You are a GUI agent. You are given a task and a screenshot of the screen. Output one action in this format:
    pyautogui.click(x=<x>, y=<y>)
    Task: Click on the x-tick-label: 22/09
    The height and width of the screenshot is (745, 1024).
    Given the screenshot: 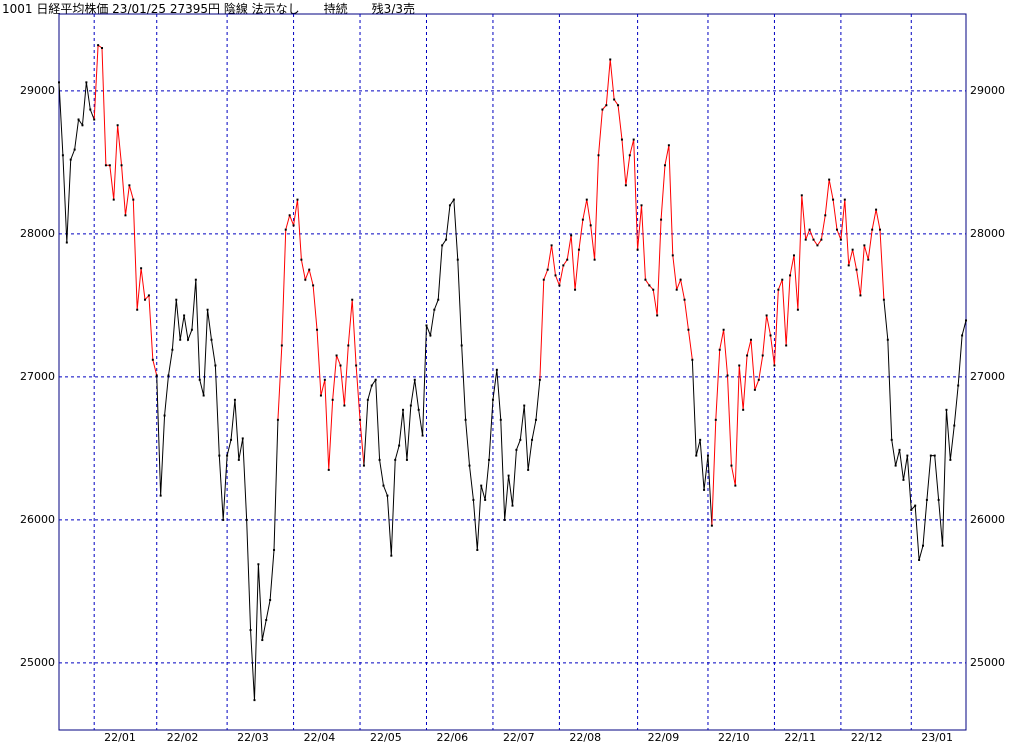 What is the action you would take?
    pyautogui.click(x=664, y=737)
    